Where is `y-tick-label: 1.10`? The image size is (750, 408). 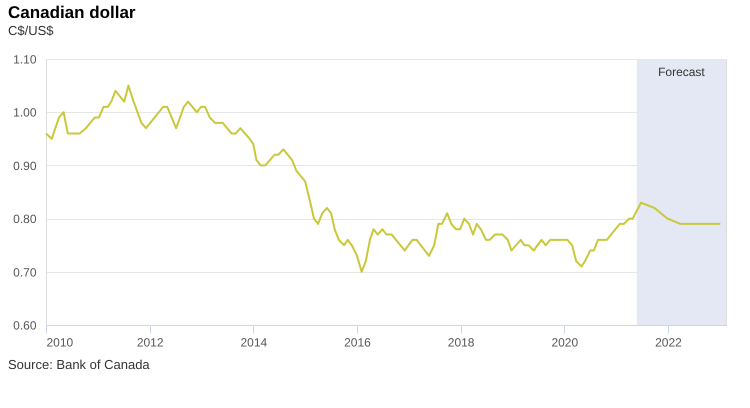 y-tick-label: 1.10 is located at coordinates (25, 59).